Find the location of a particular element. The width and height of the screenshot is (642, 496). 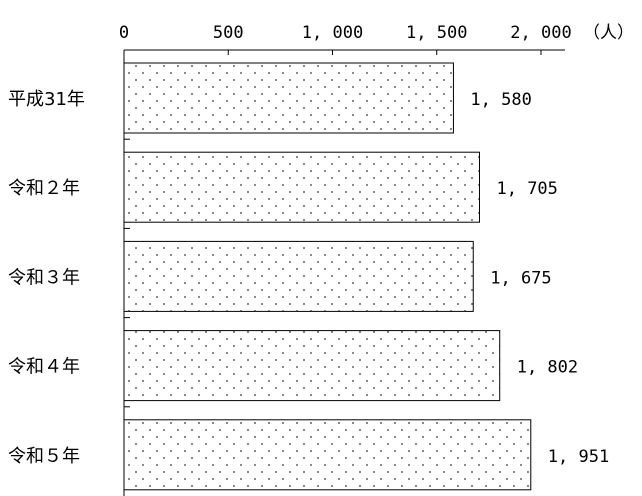

value-label: 1, 705 is located at coordinates (526, 189).